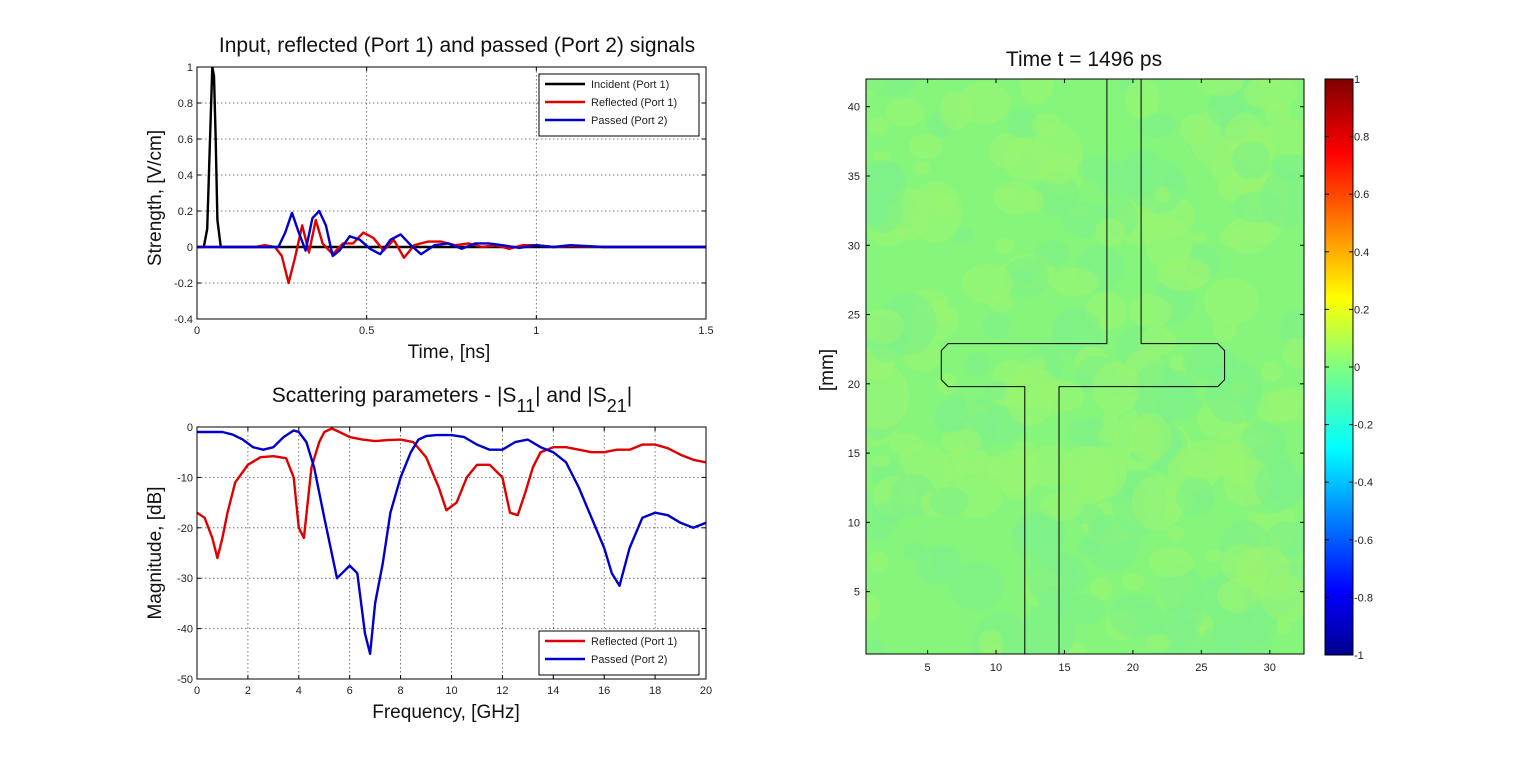 This screenshot has width=1519, height=762. Describe the element at coordinates (854, 316) in the screenshot. I see `y-tick-label: 25` at that location.